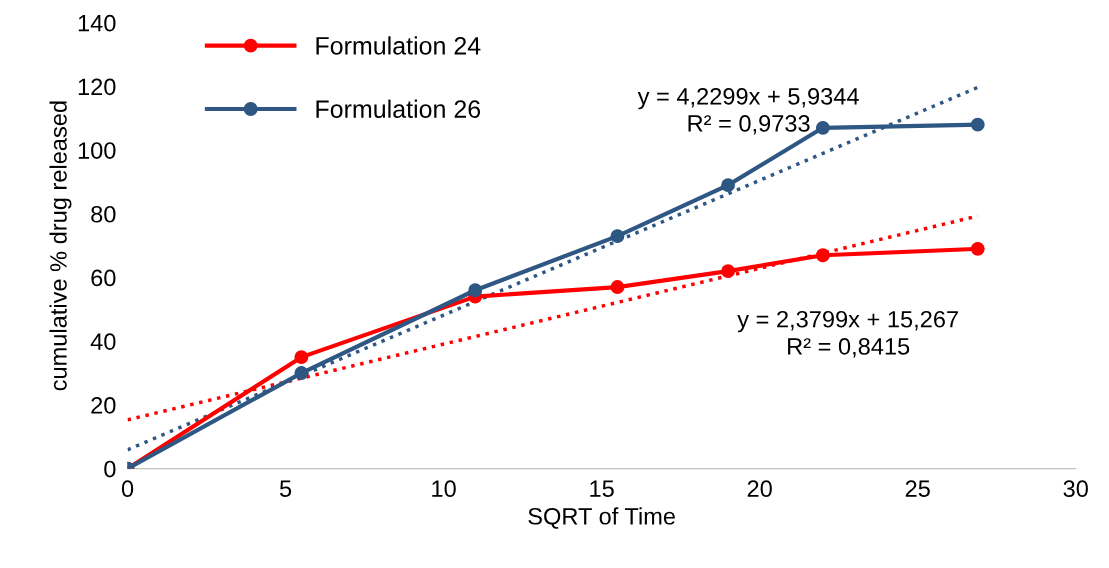 Image resolution: width=1109 pixels, height=568 pixels. I want to click on annotation: y = 4,2299x + 5,9344 R² = 0,9733, so click(748, 111).